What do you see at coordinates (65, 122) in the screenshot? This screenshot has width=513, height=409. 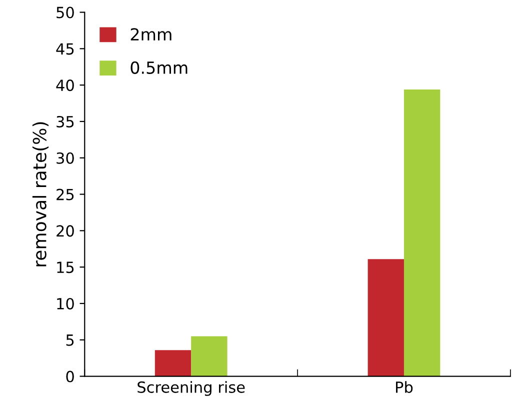 I see `y-tick-label: 35` at bounding box center [65, 122].